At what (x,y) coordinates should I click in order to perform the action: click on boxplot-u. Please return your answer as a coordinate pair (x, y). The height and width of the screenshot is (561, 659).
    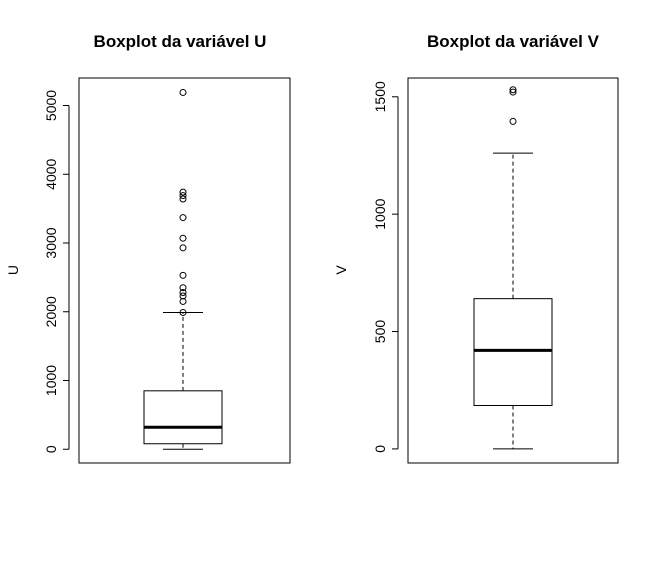
    Looking at the image, I should click on (183, 380).